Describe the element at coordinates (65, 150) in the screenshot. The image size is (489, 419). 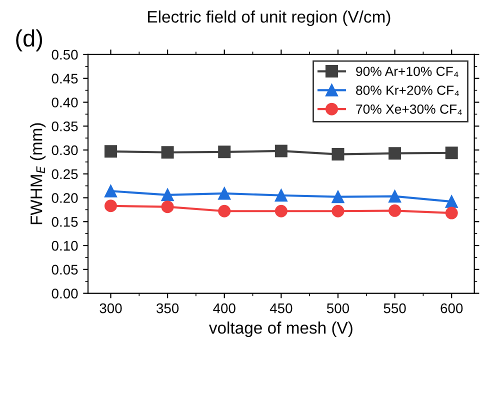
I see `y-tick-label: 0.30` at that location.